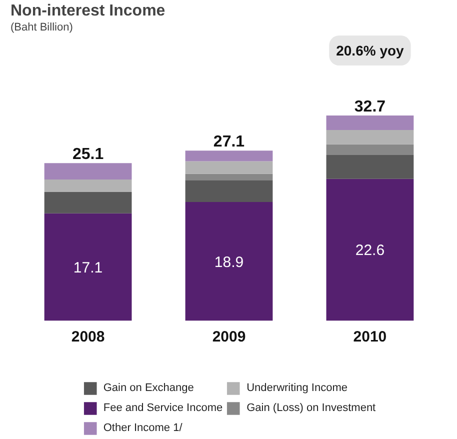  What do you see at coordinates (229, 142) in the screenshot?
I see `total-label: 27.1` at bounding box center [229, 142].